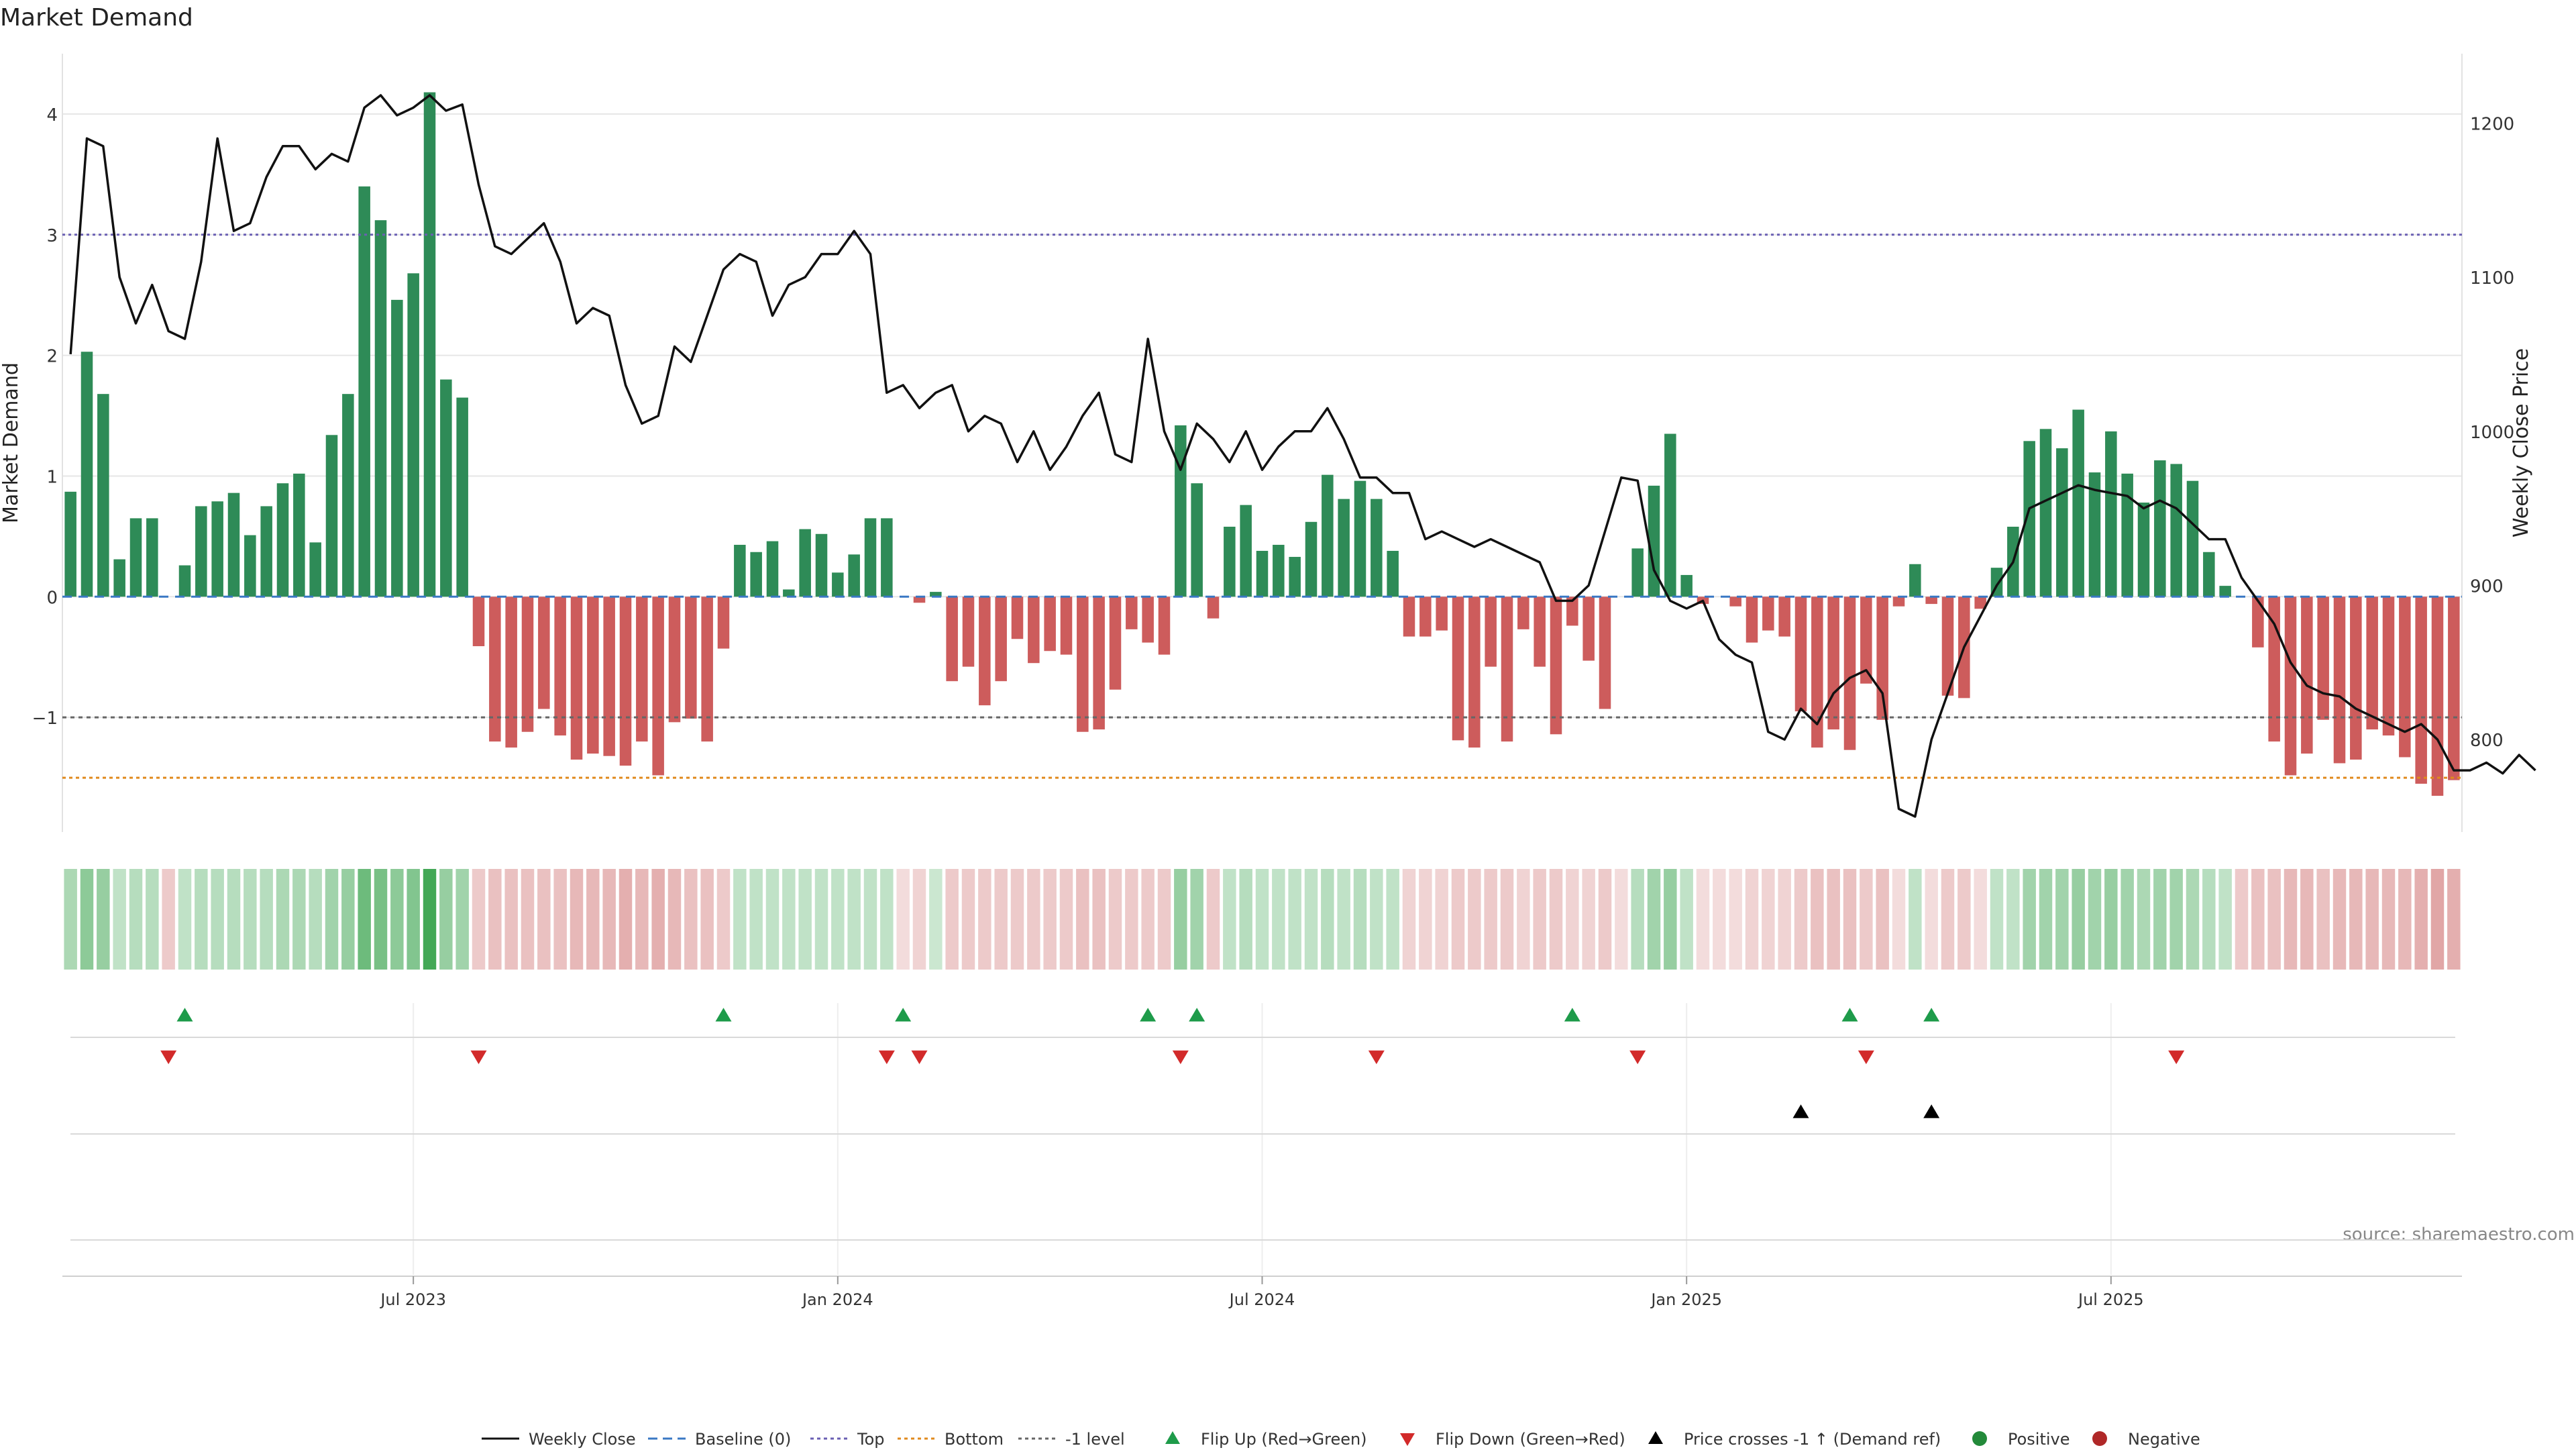 The height and width of the screenshot is (1452, 2576). Describe the element at coordinates (45, 719) in the screenshot. I see `y-tick-left: −1` at that location.